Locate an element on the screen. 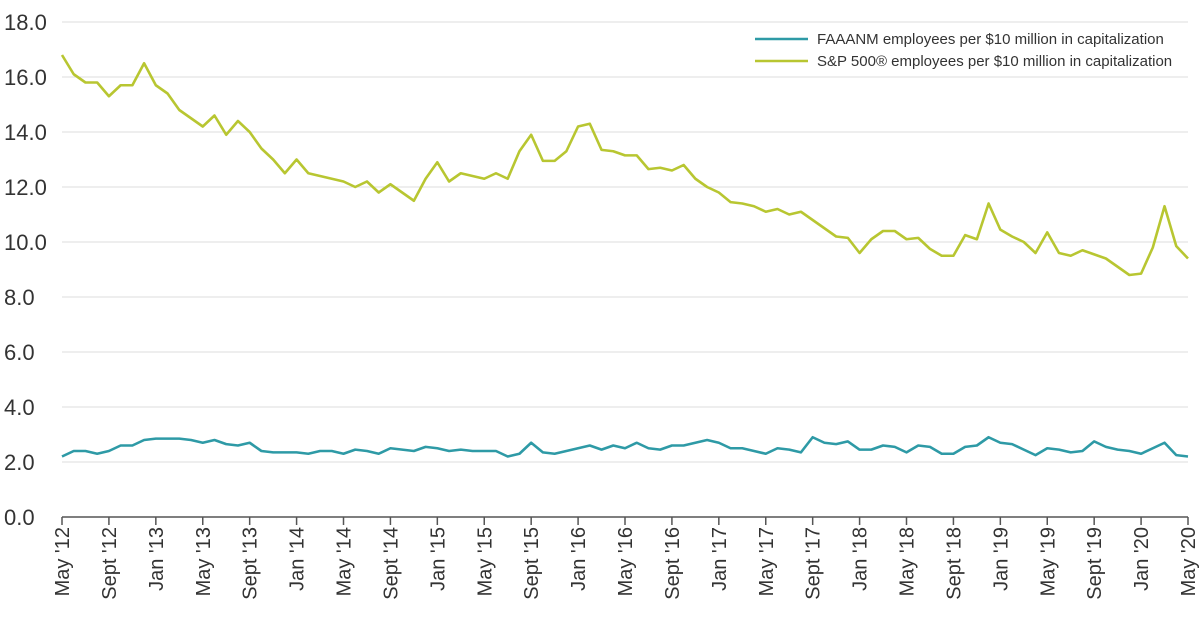  x-tick-label: Jan '13 is located at coordinates (157, 559).